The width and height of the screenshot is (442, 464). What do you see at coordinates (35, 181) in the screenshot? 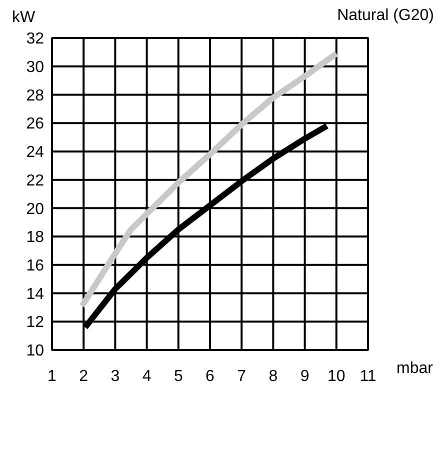
I see `y-tick-label: 22` at bounding box center [35, 181].